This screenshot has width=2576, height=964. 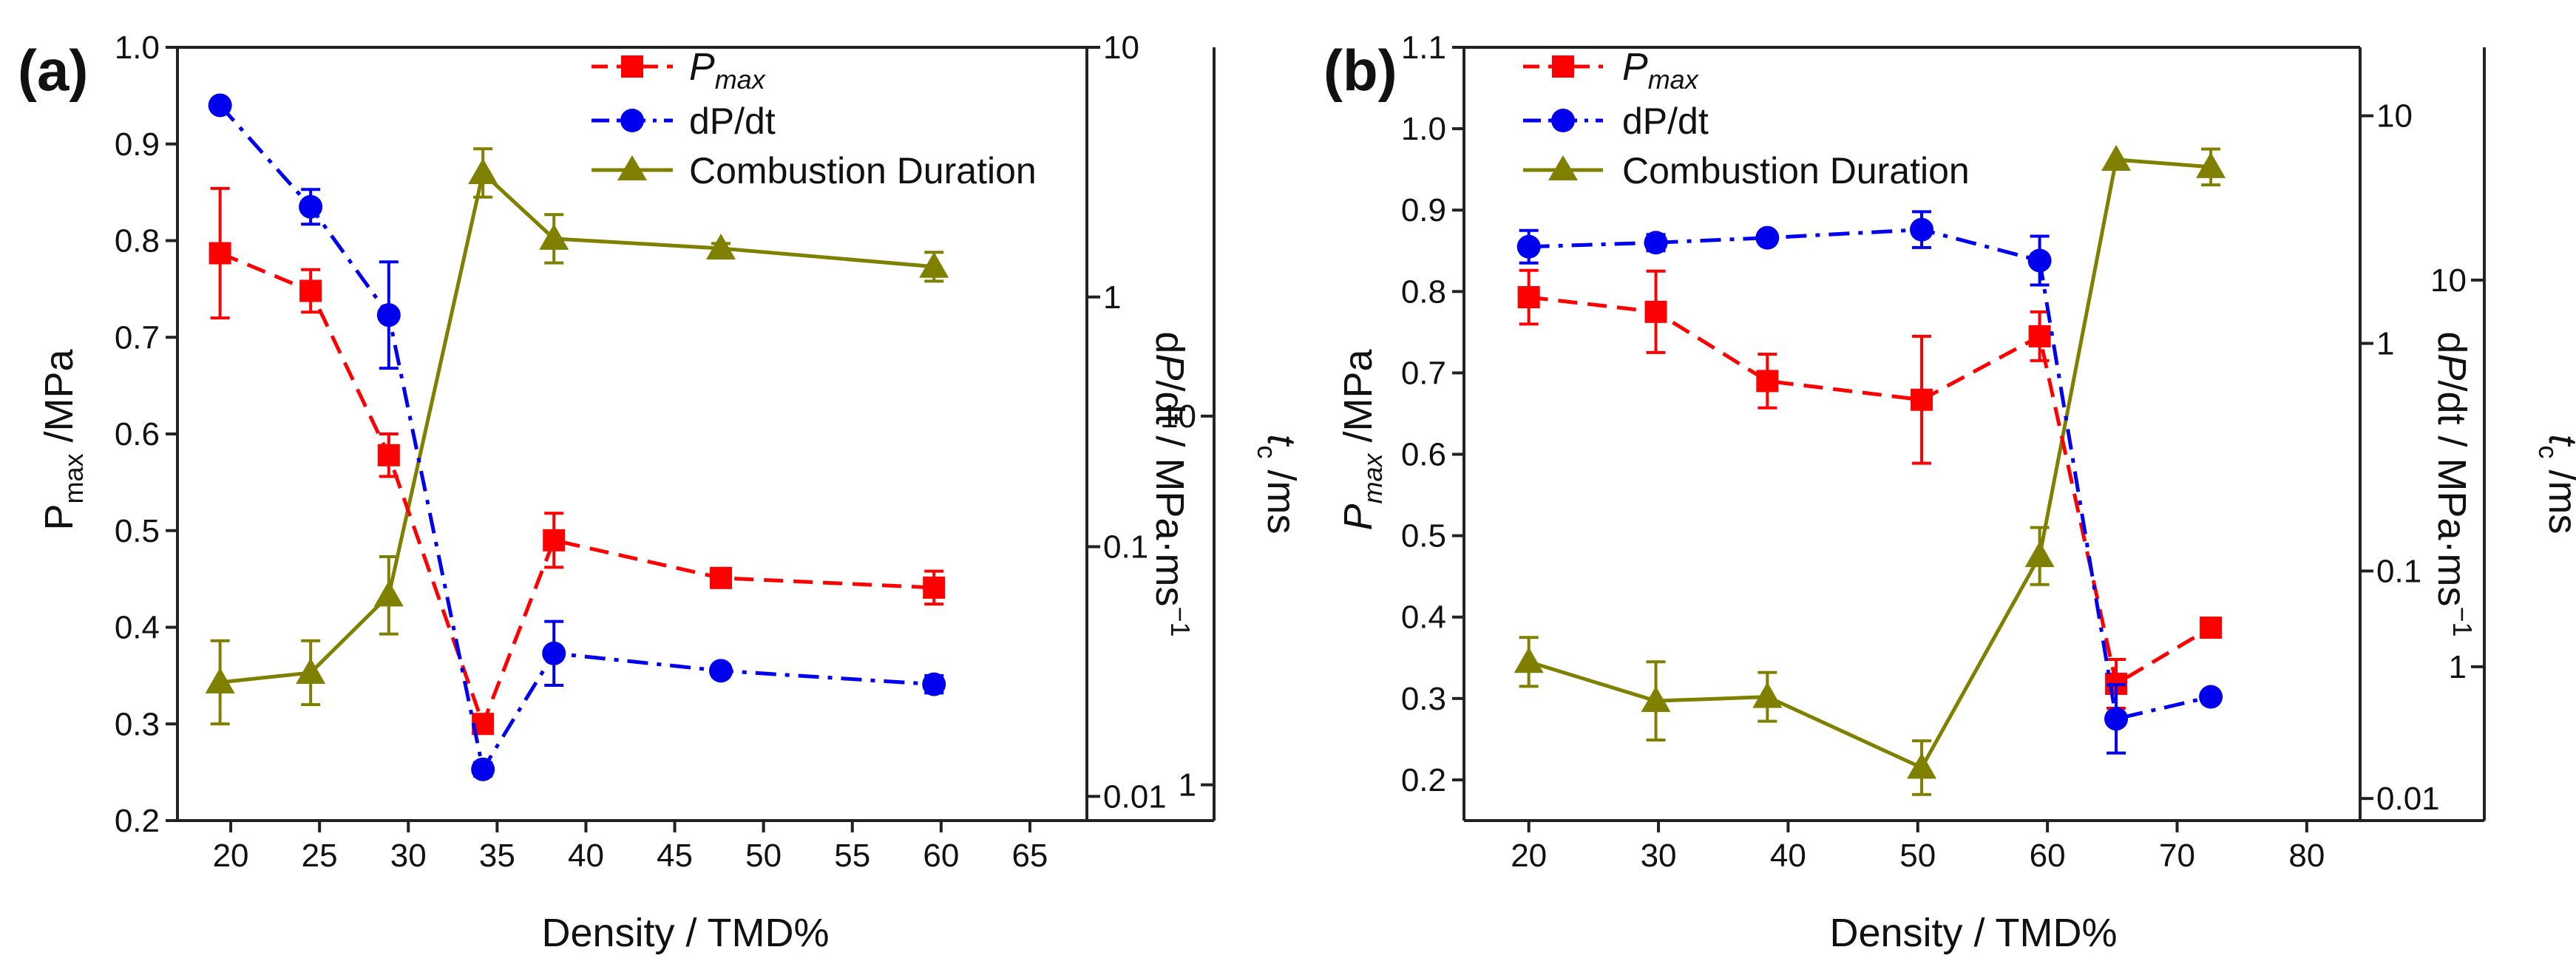 I want to click on panel-a-legend: Pmax dP/dt Combustion Duration, so click(x=814, y=118).